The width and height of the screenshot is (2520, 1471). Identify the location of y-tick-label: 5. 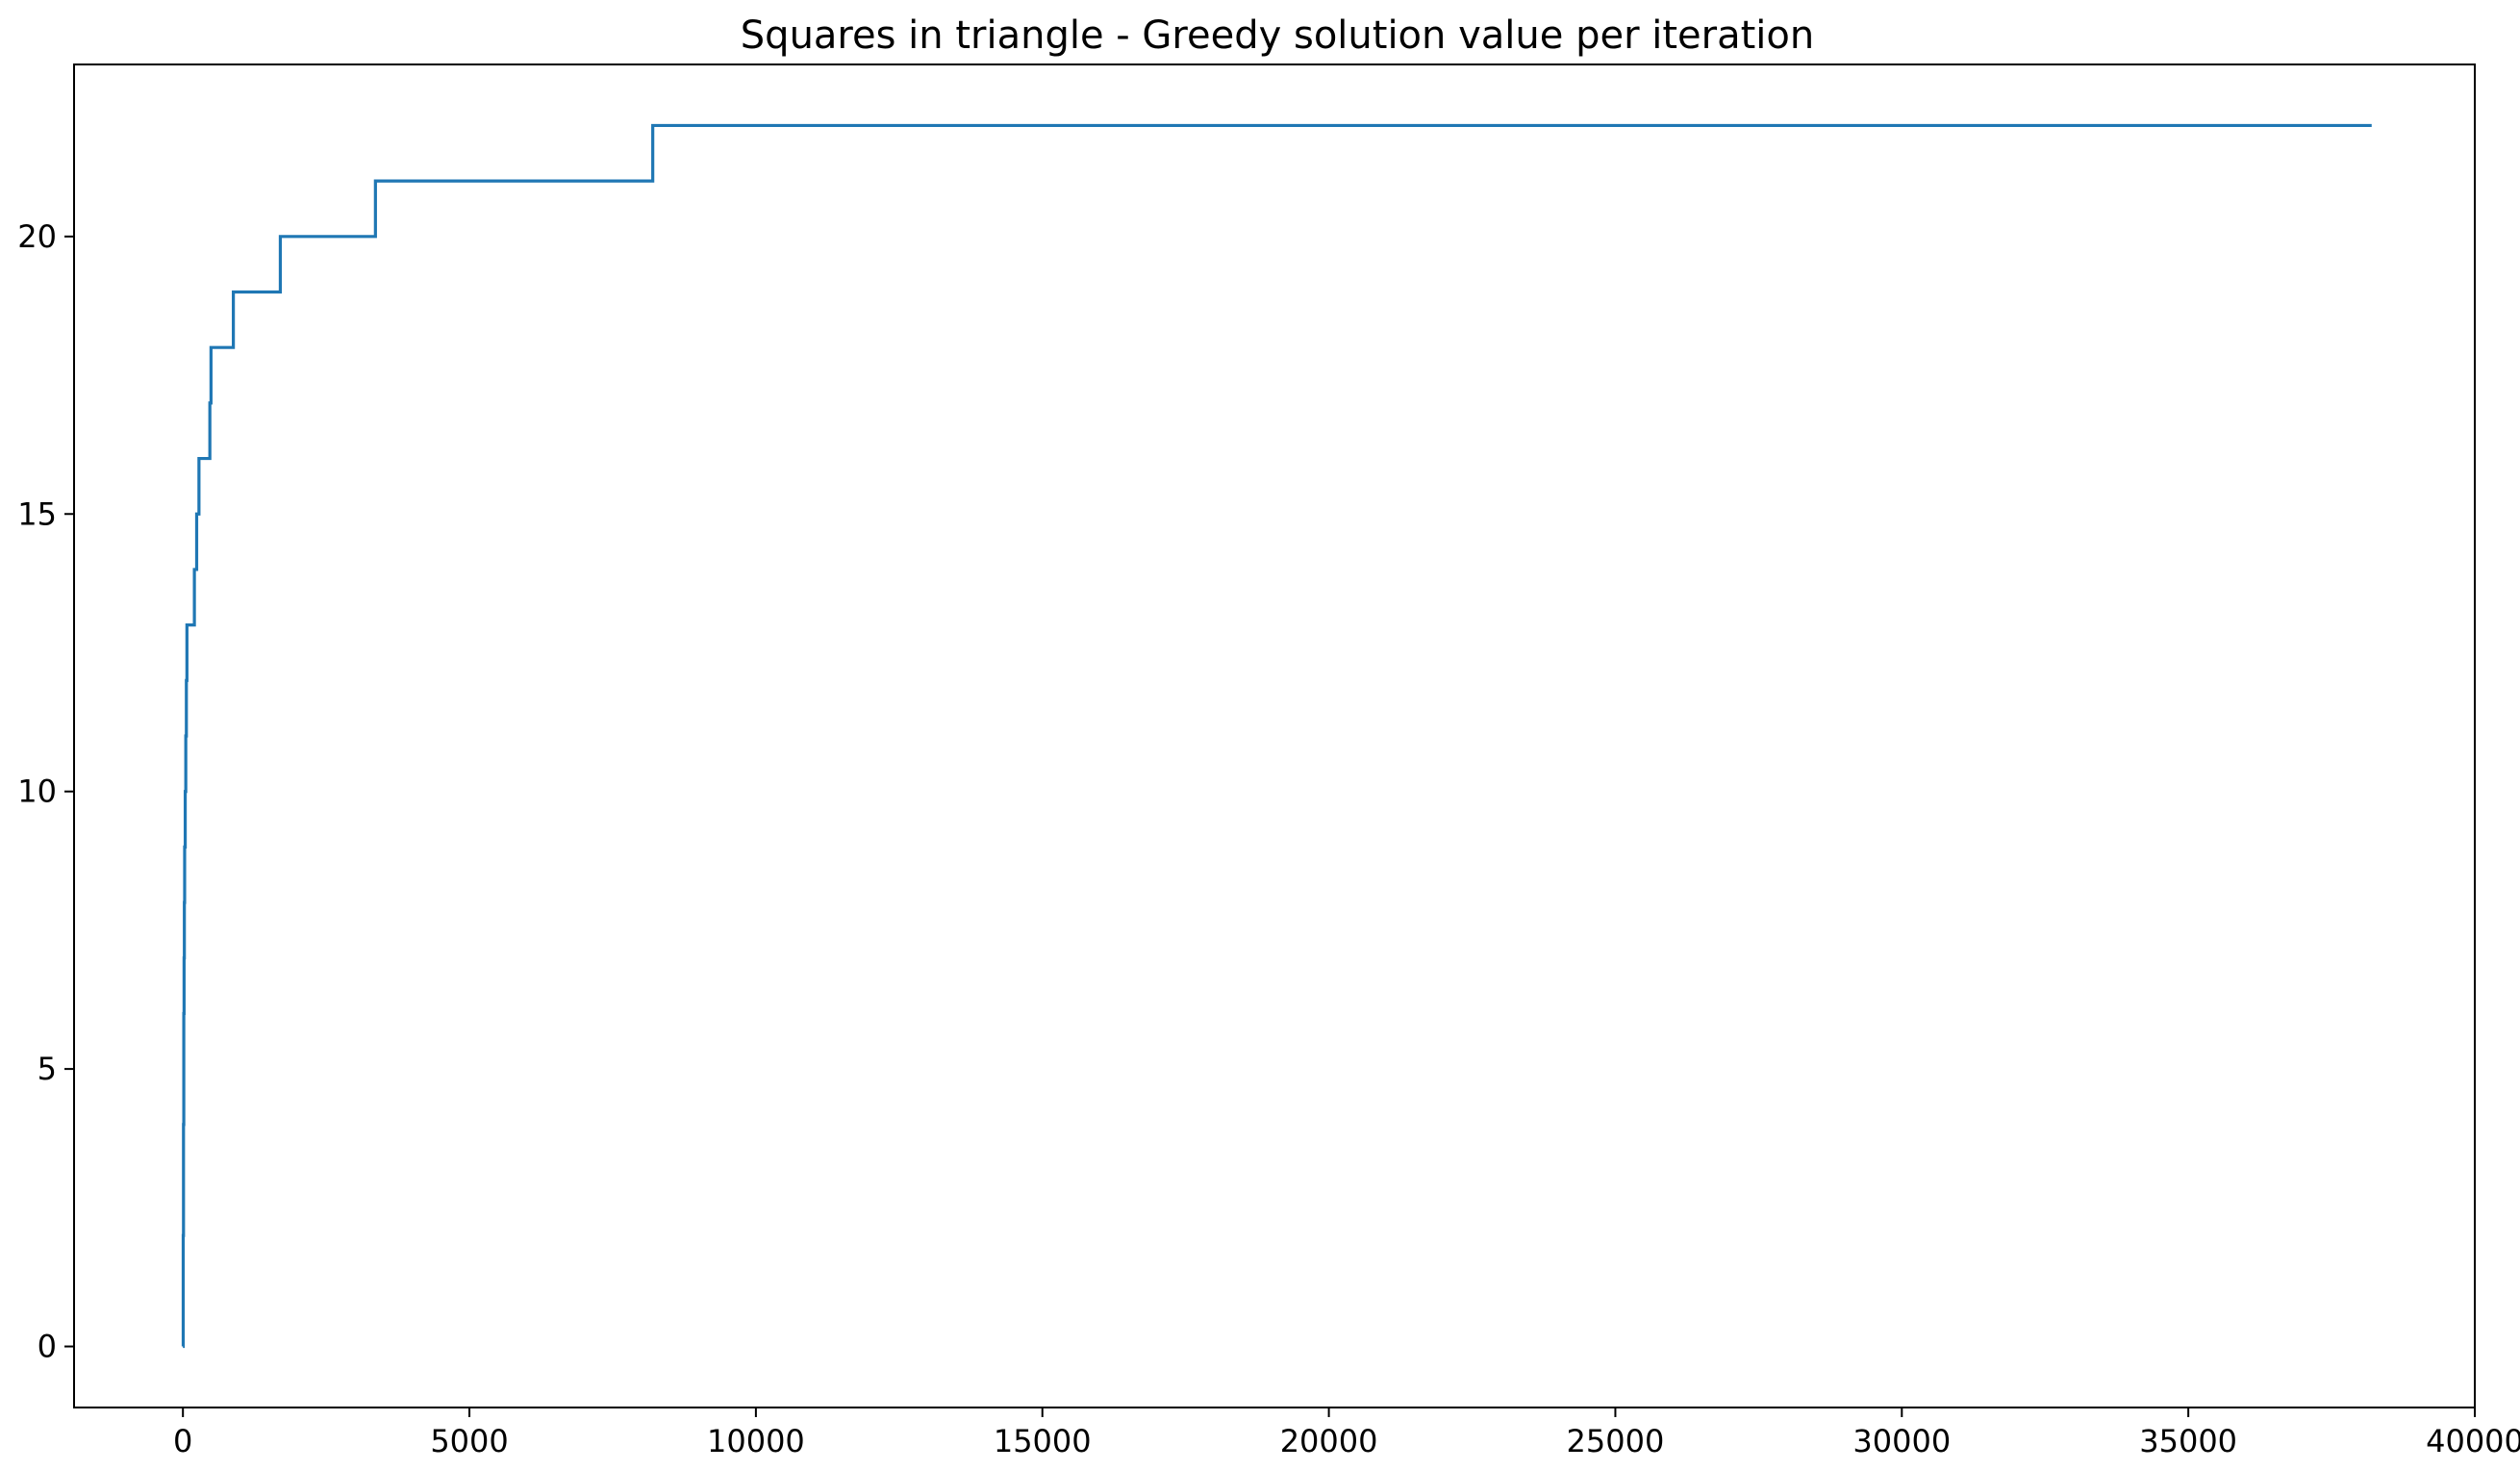
(48, 1069).